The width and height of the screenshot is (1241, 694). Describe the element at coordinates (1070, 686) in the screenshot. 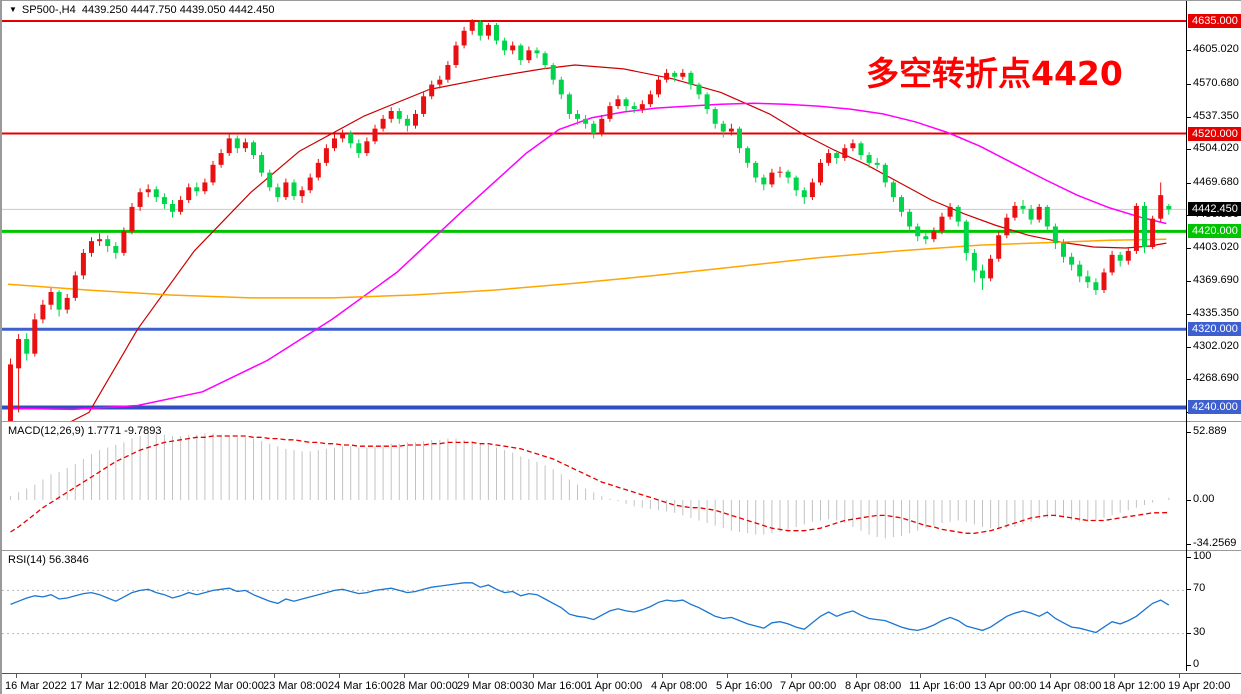

I see `time-label: 14 Apr 08:00` at that location.